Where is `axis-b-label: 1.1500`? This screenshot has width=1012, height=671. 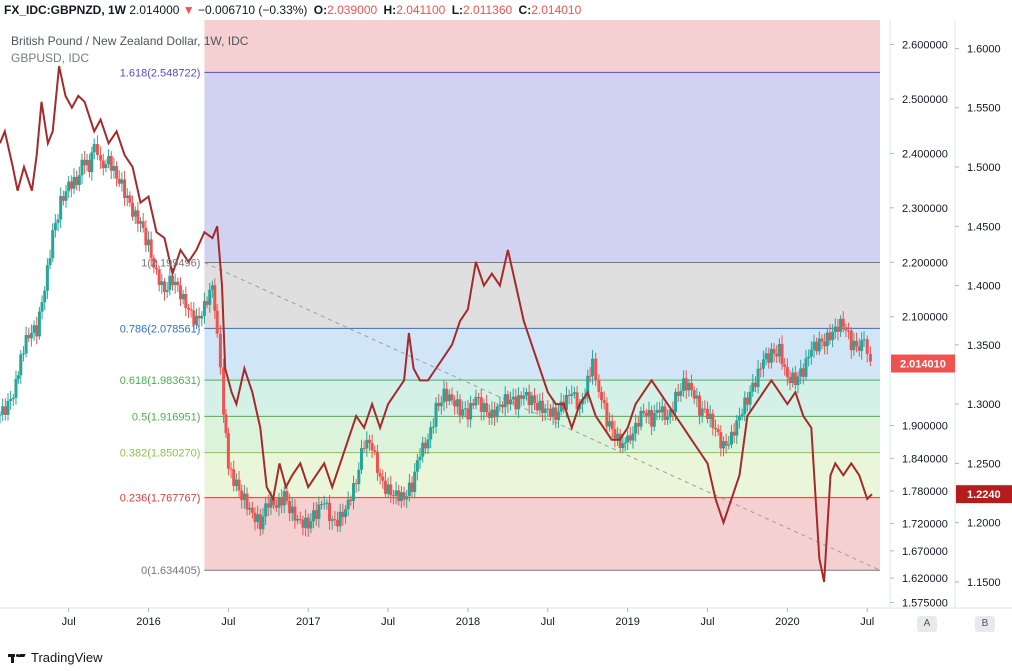
axis-b-label: 1.1500 is located at coordinates (984, 583).